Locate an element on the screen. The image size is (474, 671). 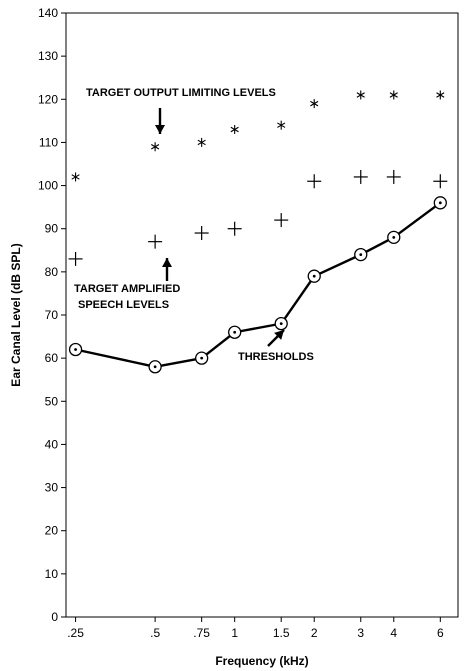
x-tick-label: 6 is located at coordinates (440, 633).